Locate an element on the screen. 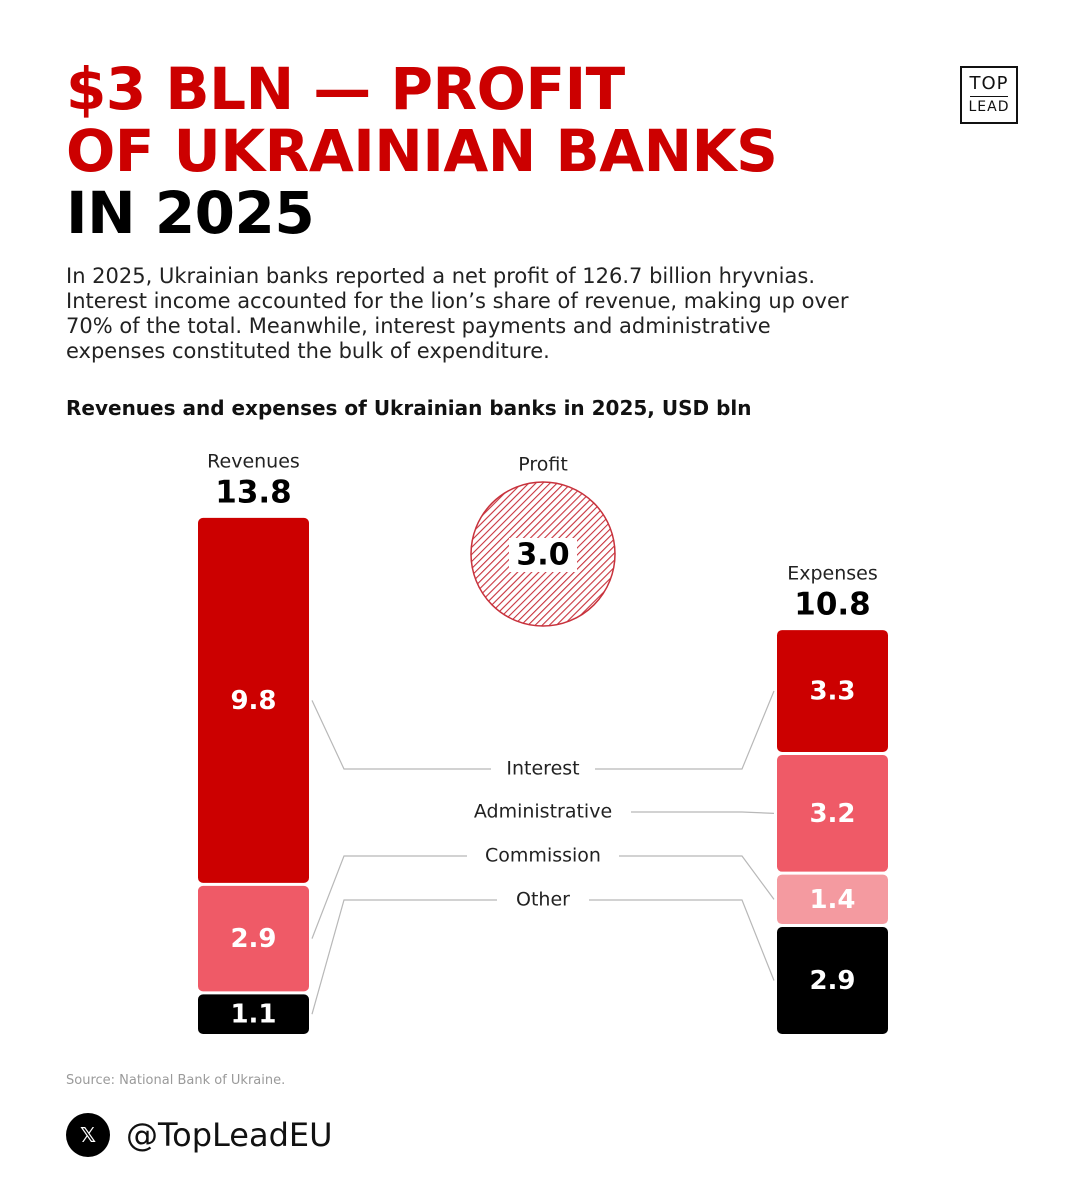  connector-revenues-interest is located at coordinates (401, 735).